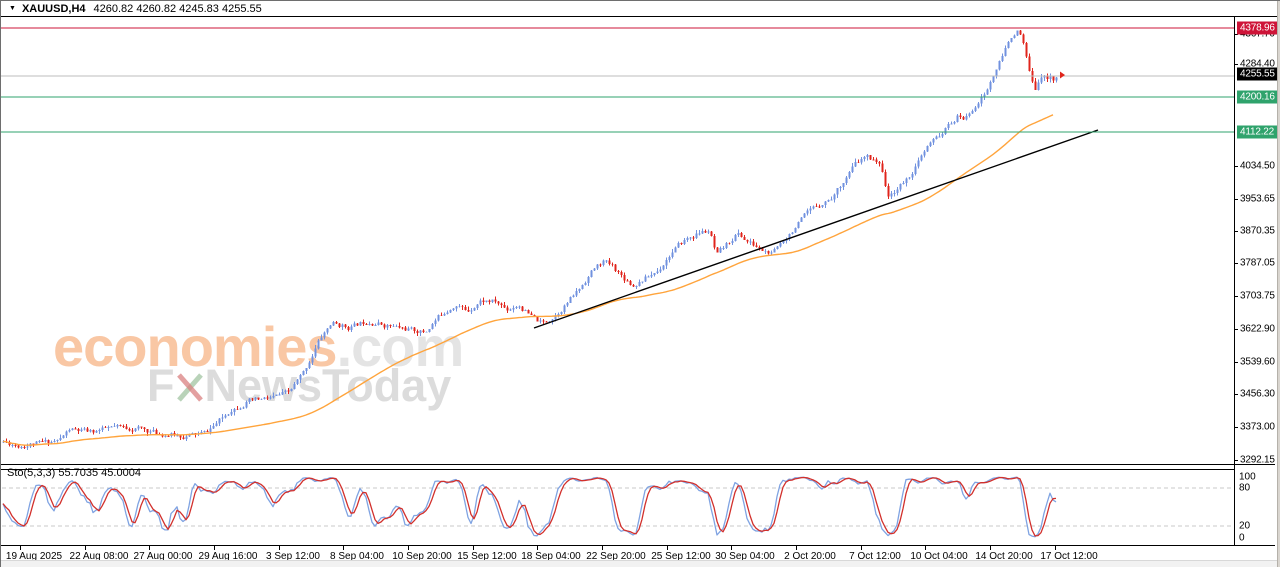 The height and width of the screenshot is (567, 1280). Describe the element at coordinates (939, 556) in the screenshot. I see `date-axis-label: 10 Oct 04:00` at that location.